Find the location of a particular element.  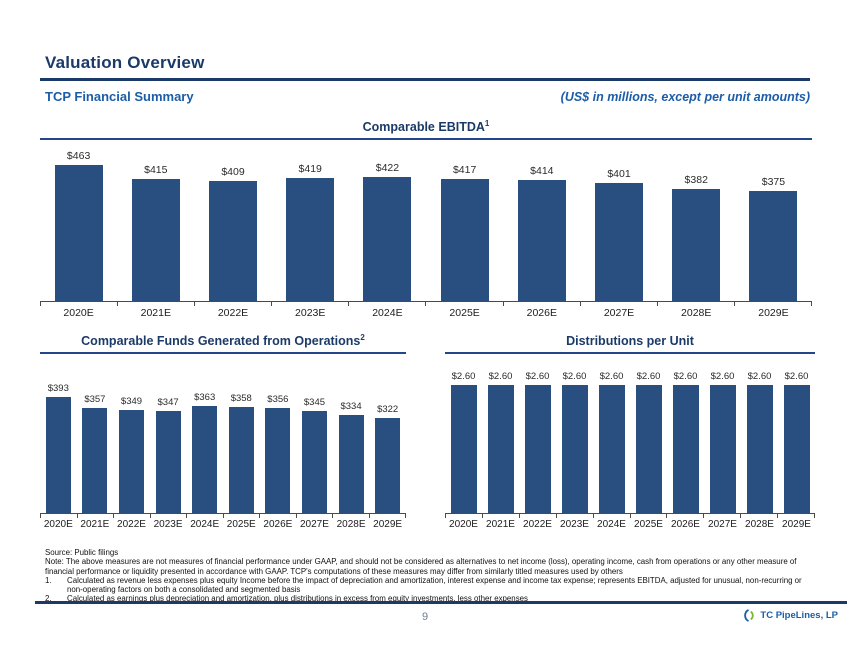

bar-value-label: $419 is located at coordinates (310, 169).